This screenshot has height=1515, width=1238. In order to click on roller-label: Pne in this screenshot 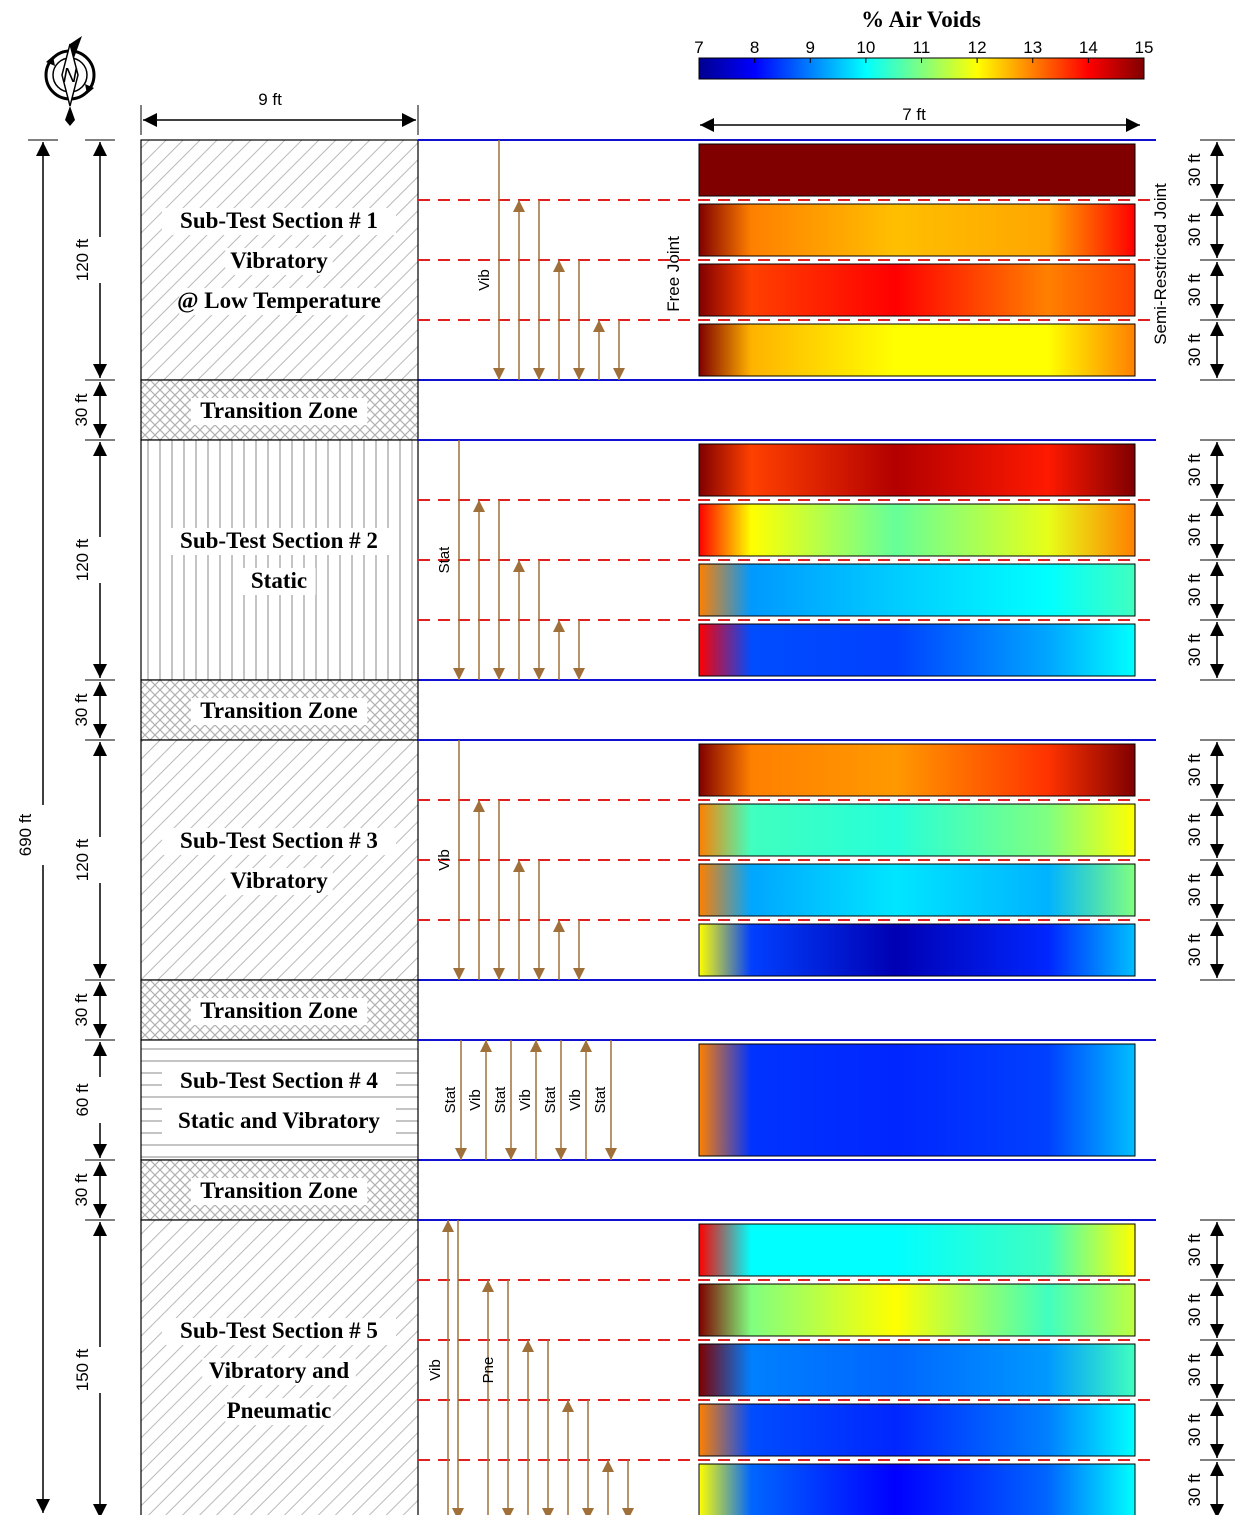, I will do `click(488, 1370)`.